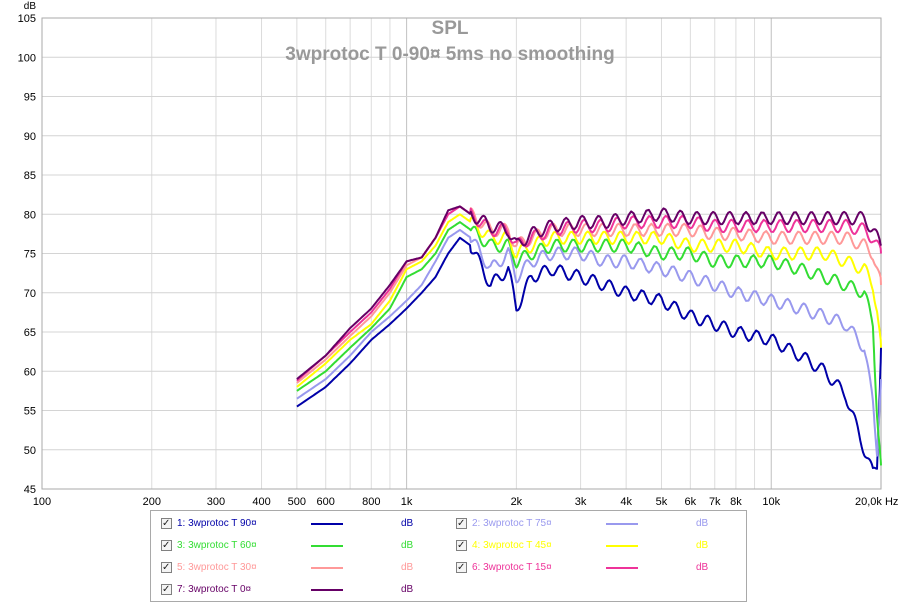  I want to click on x-tick-label: 200, so click(152, 502).